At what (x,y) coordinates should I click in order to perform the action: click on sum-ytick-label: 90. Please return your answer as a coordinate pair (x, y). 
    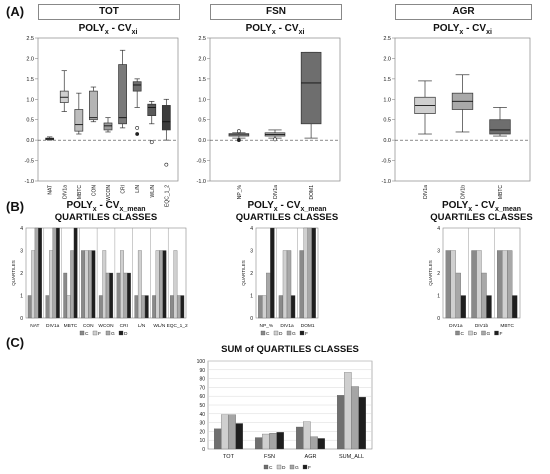
    Looking at the image, I should click on (202, 371).